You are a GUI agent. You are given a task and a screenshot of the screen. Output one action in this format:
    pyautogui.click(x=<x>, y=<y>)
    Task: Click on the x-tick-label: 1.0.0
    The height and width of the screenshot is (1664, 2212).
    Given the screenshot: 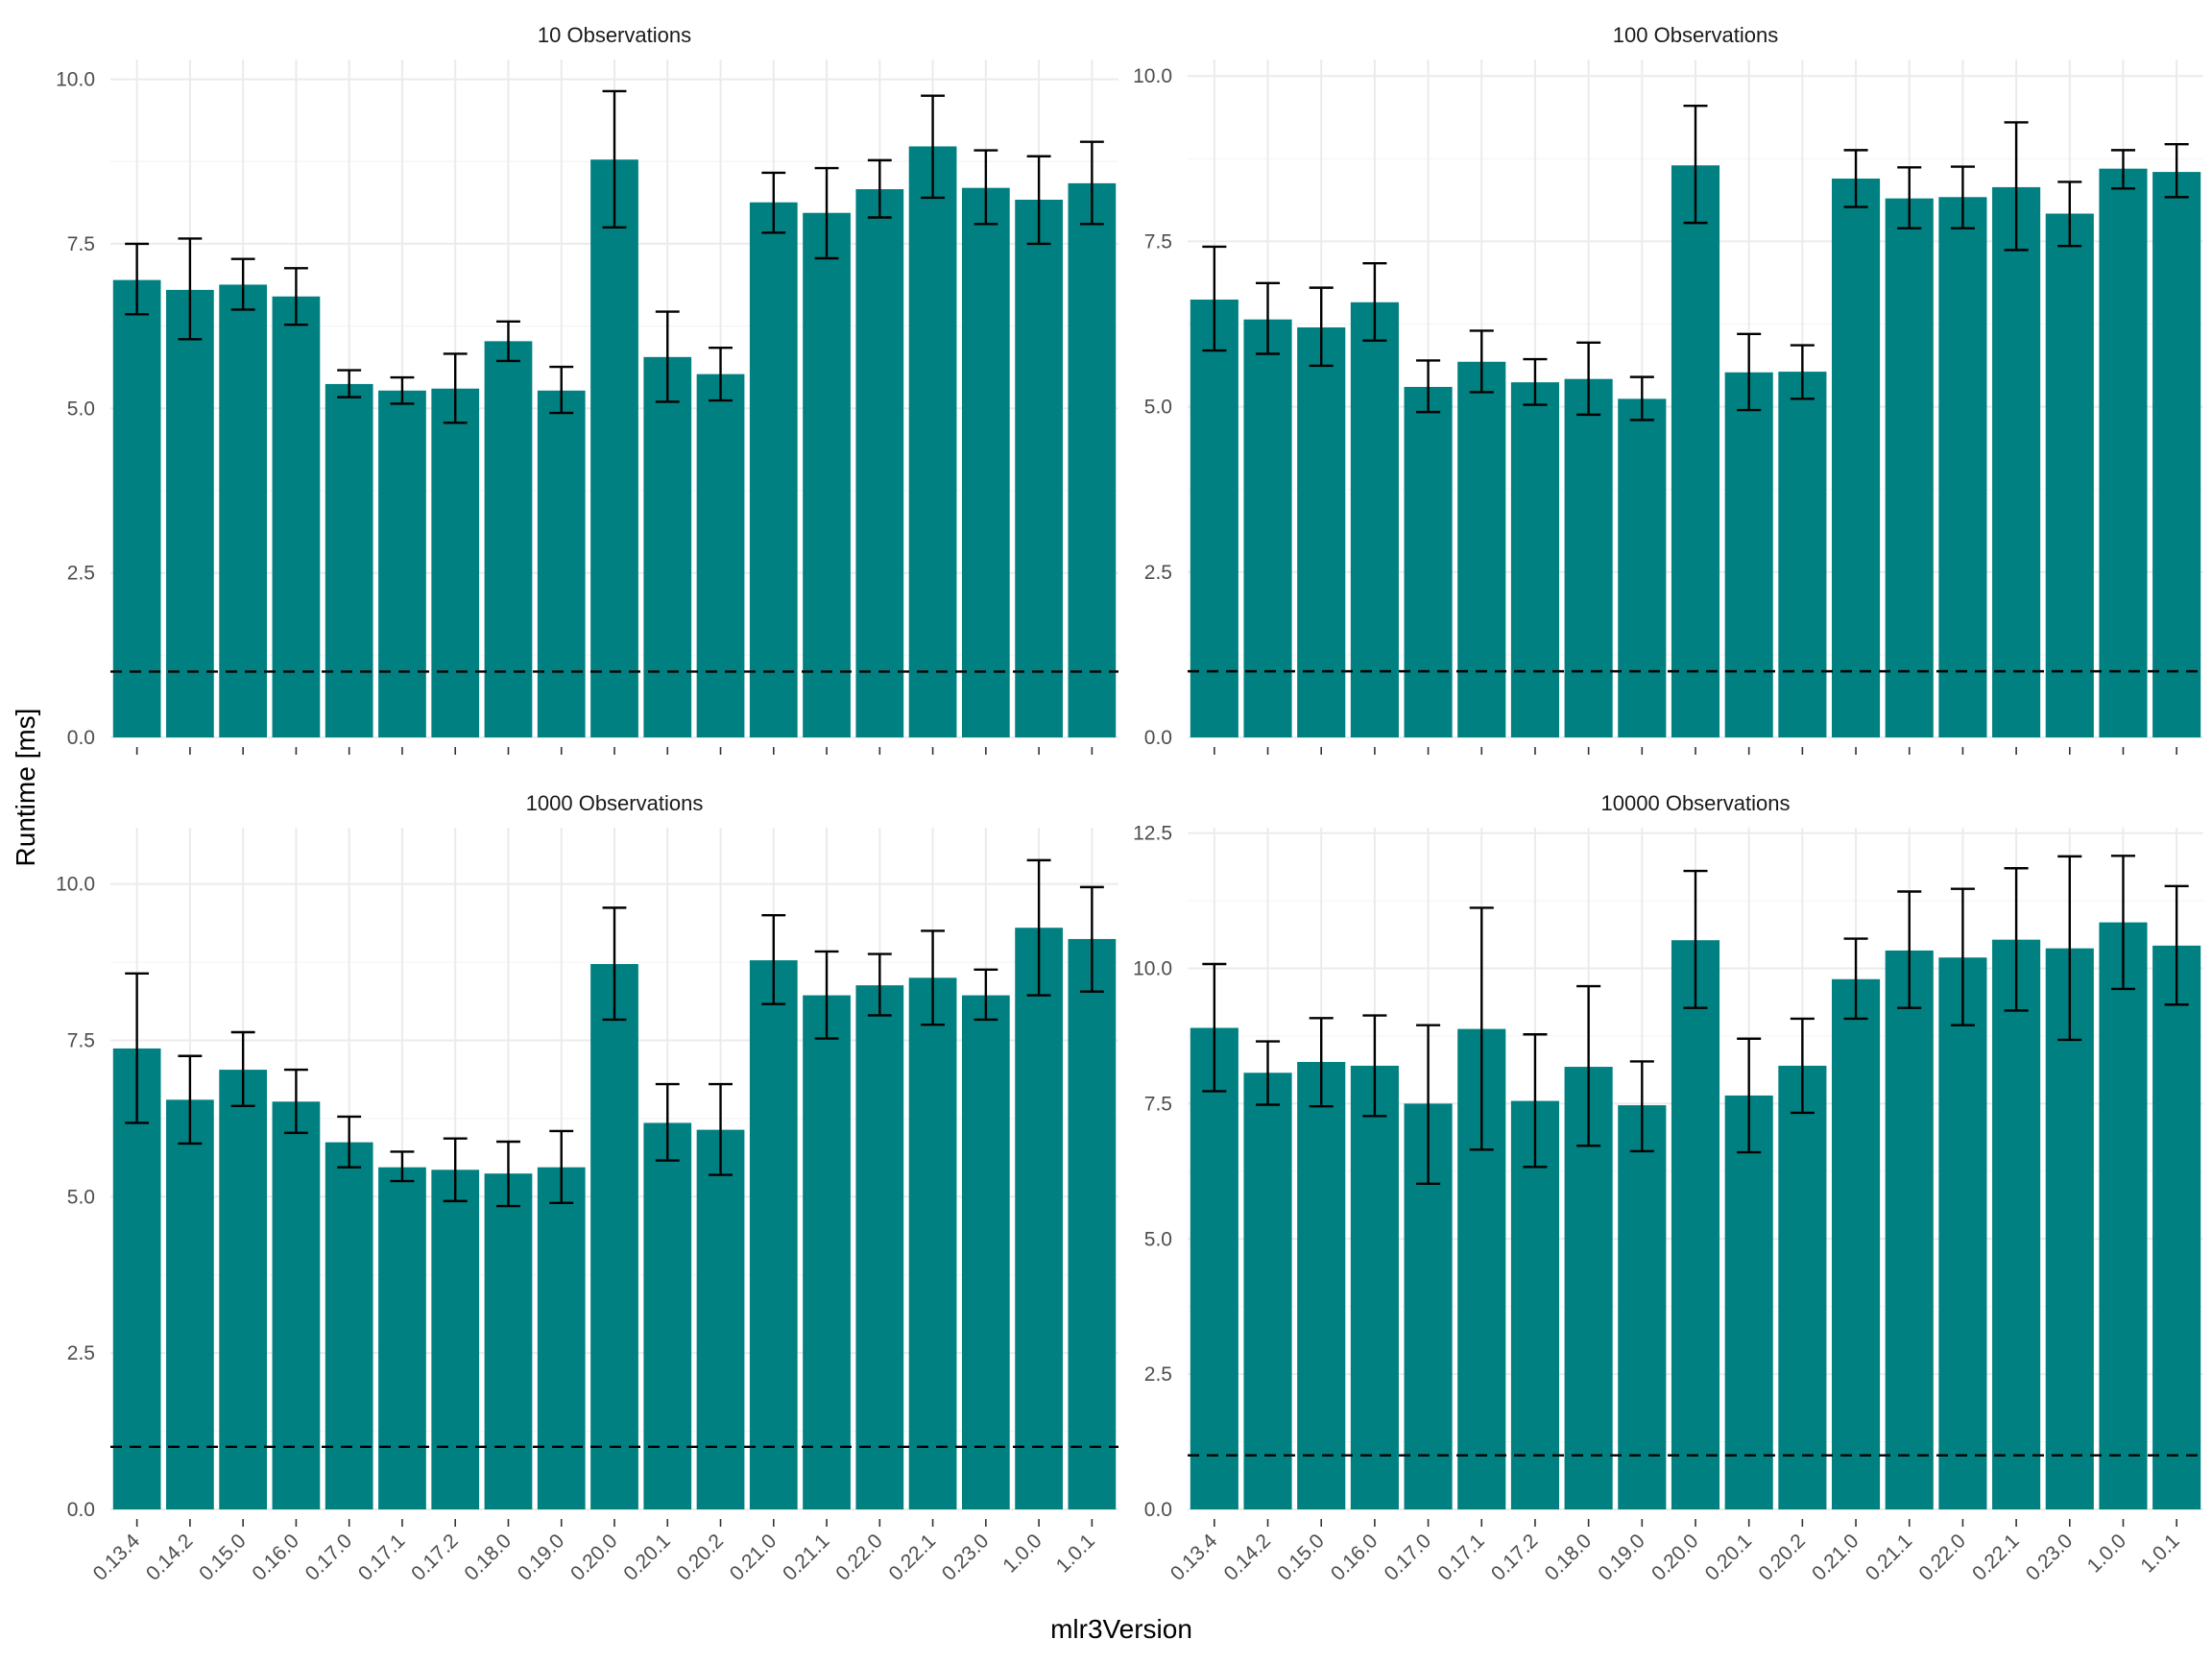 What is the action you would take?
    pyautogui.click(x=1022, y=1554)
    